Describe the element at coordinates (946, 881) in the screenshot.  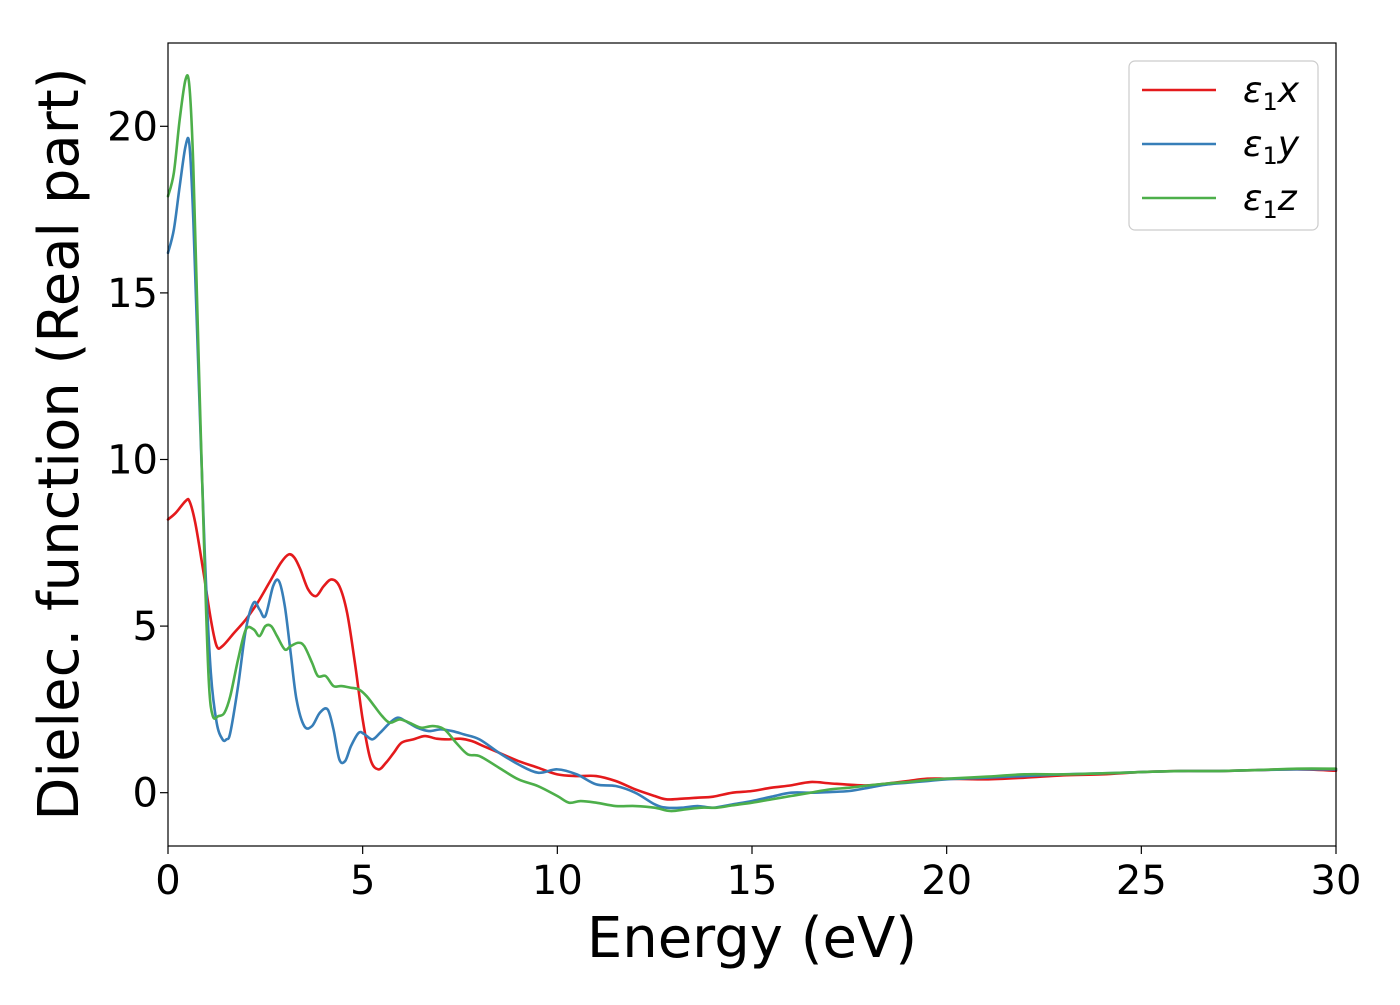
I see `x-tick-label: 20` at that location.